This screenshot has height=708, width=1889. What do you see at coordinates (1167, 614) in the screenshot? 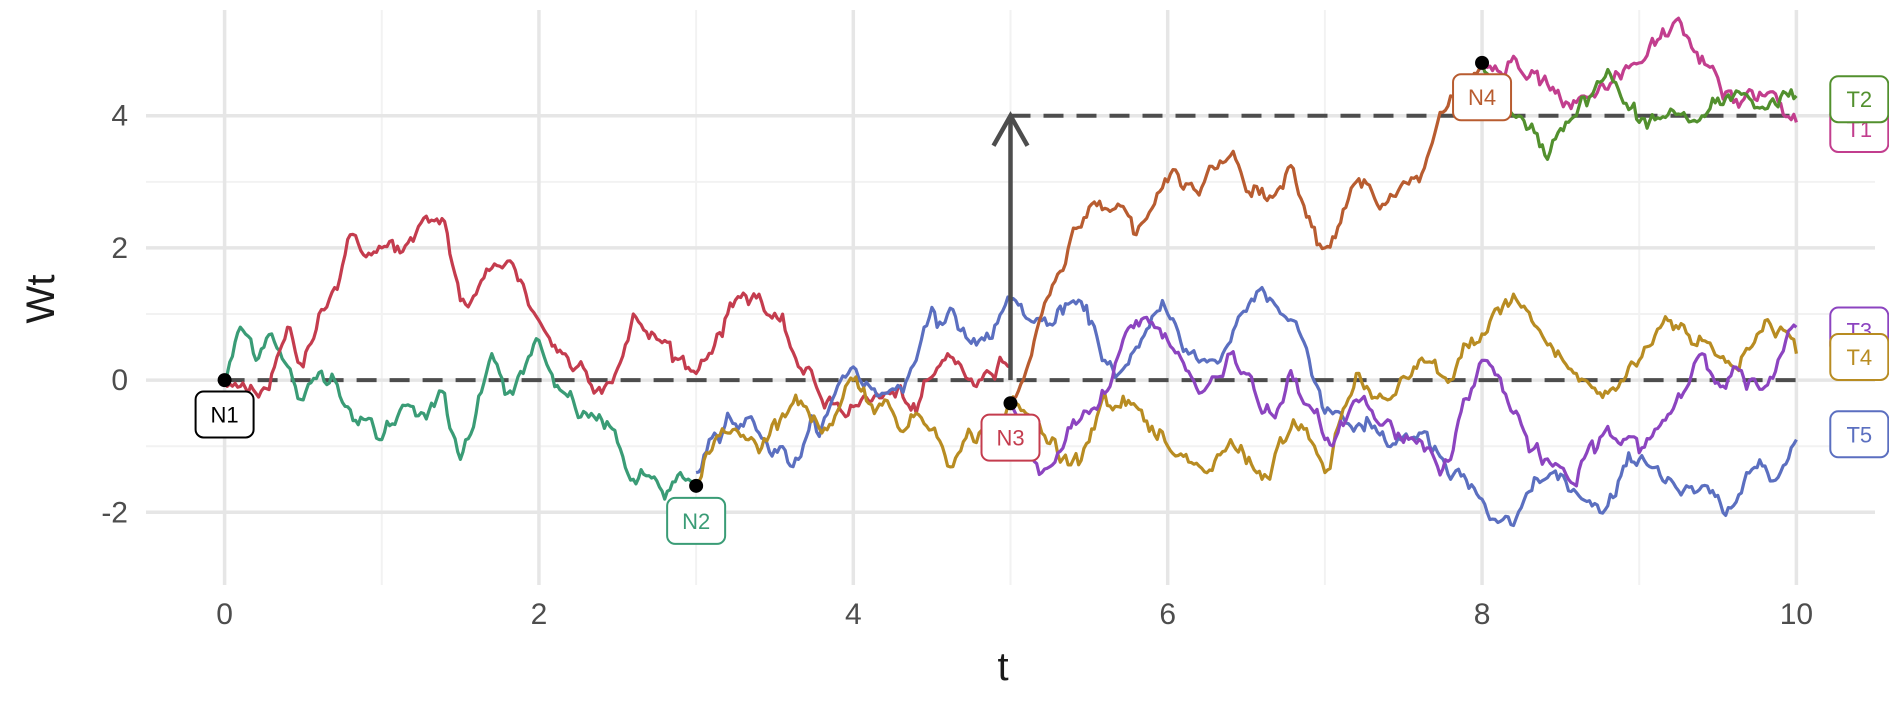
I see `x-tick-label: 6` at bounding box center [1167, 614].